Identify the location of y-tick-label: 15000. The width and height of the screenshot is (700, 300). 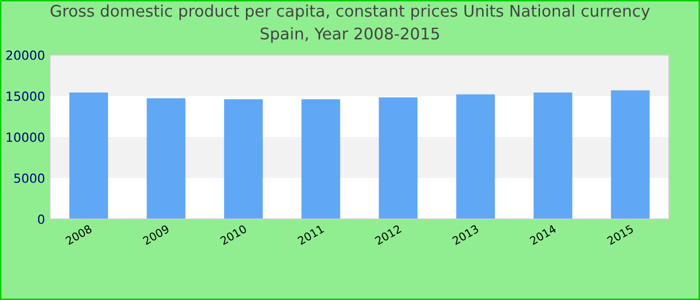
(25, 96).